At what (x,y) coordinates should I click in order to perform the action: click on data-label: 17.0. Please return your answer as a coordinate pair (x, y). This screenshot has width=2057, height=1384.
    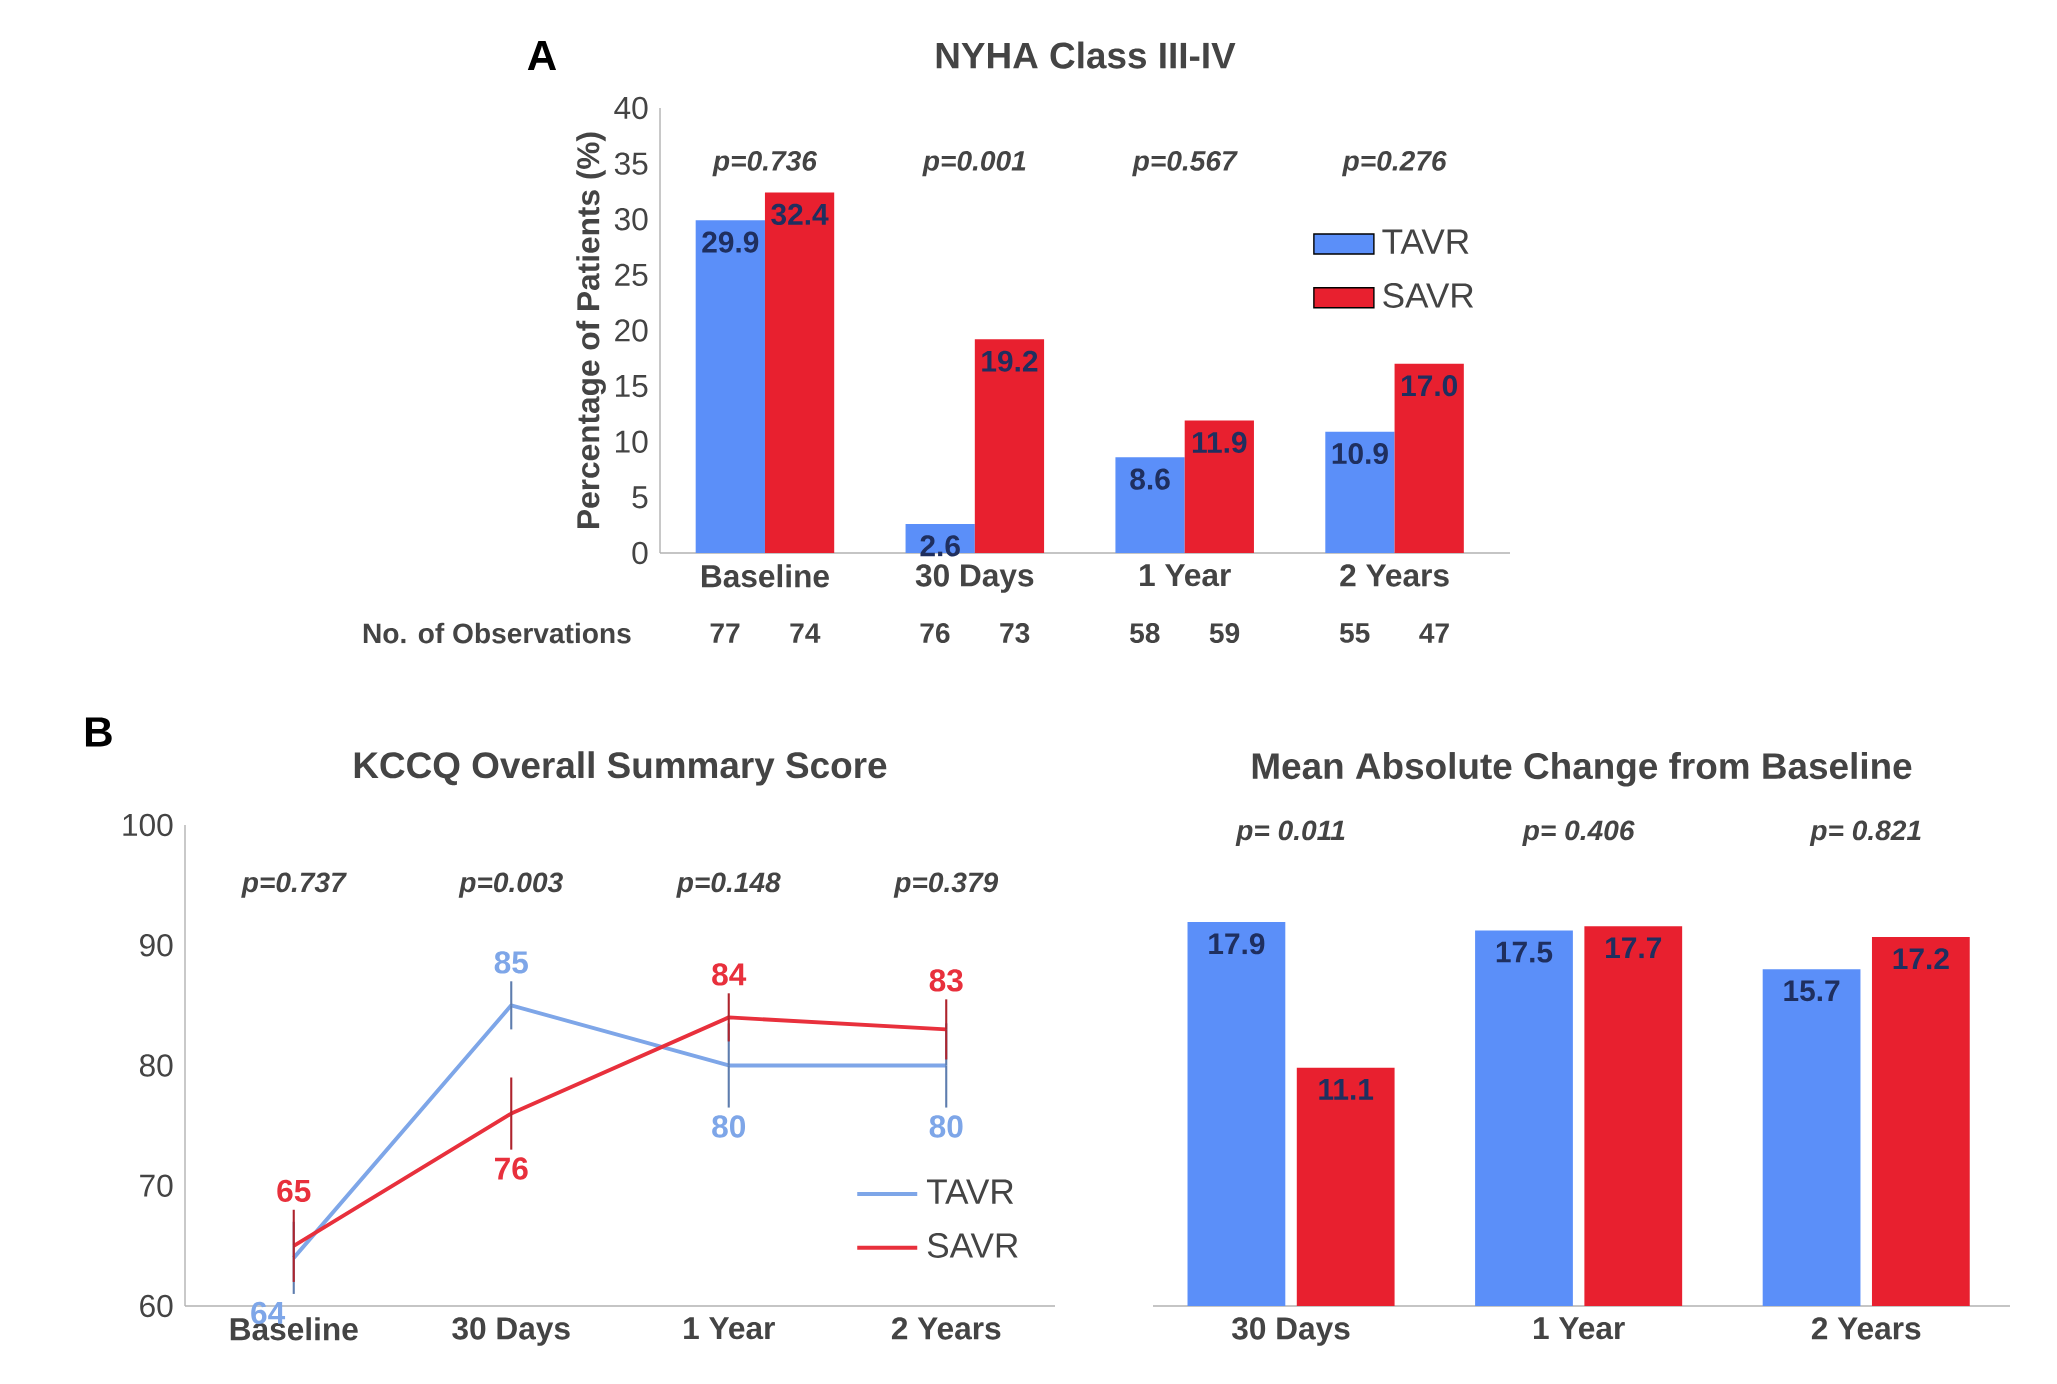
    Looking at the image, I should click on (1430, 386).